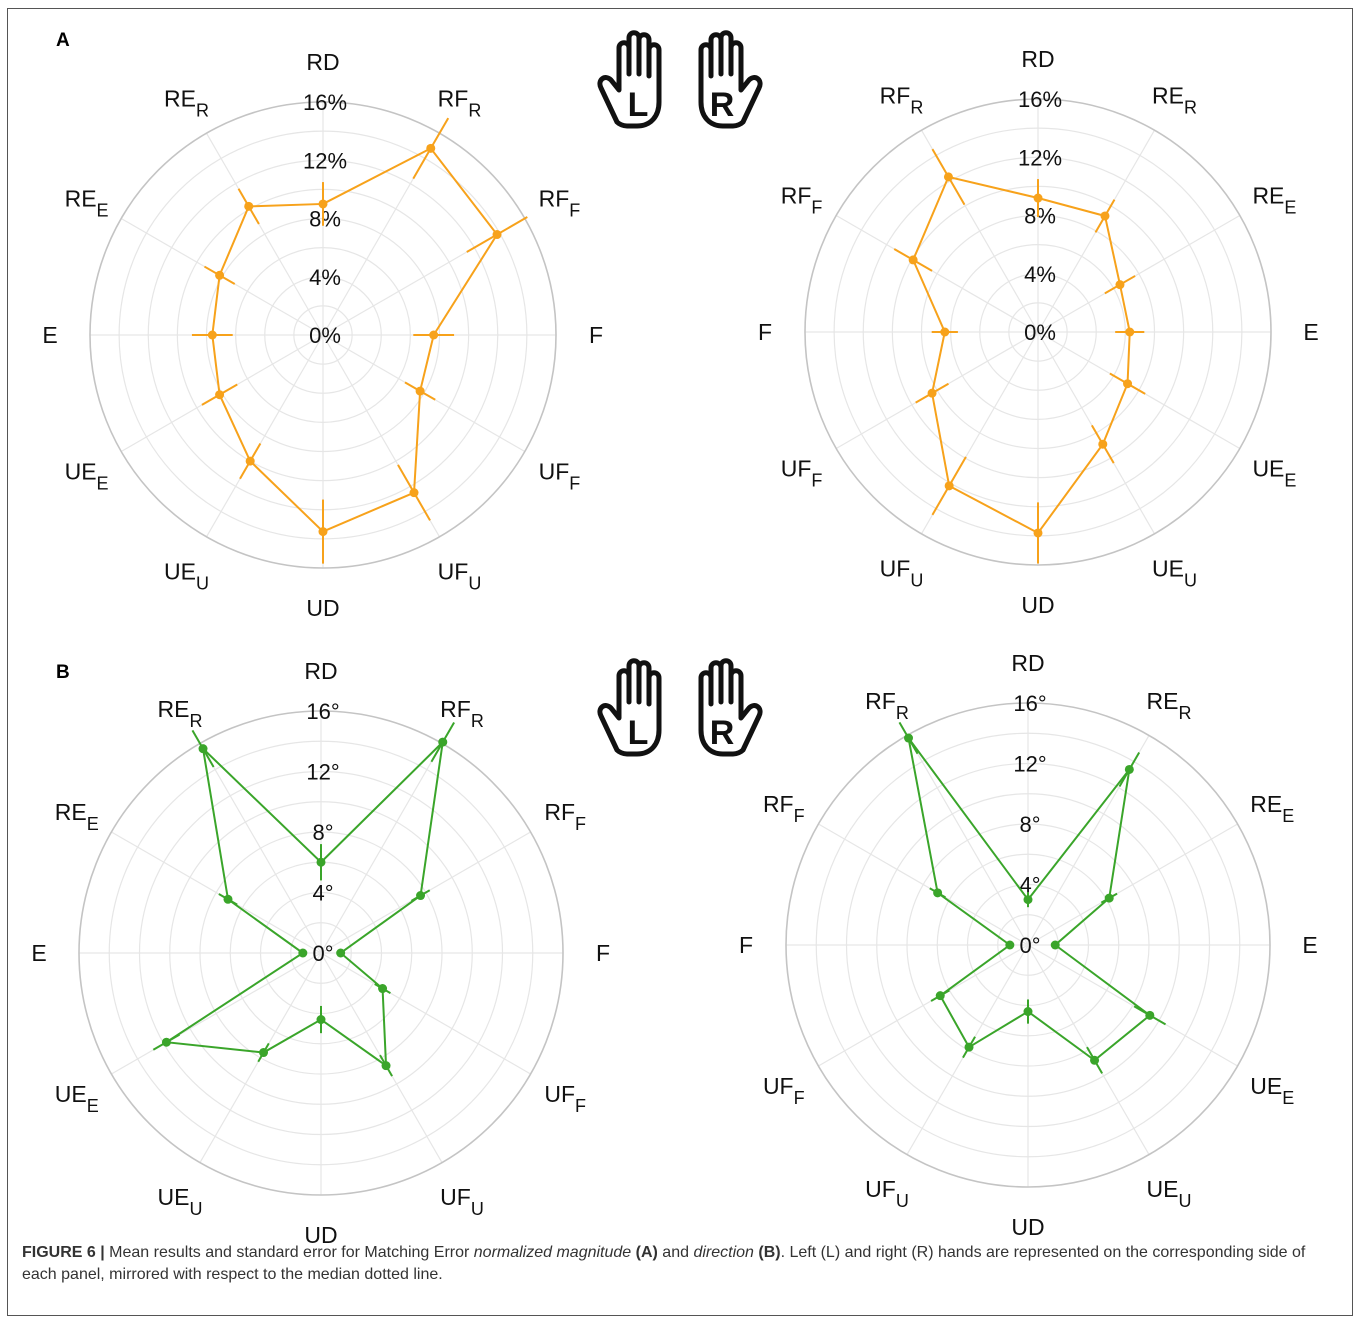  I want to click on caption-bold-2: (B), so click(767, 1252).